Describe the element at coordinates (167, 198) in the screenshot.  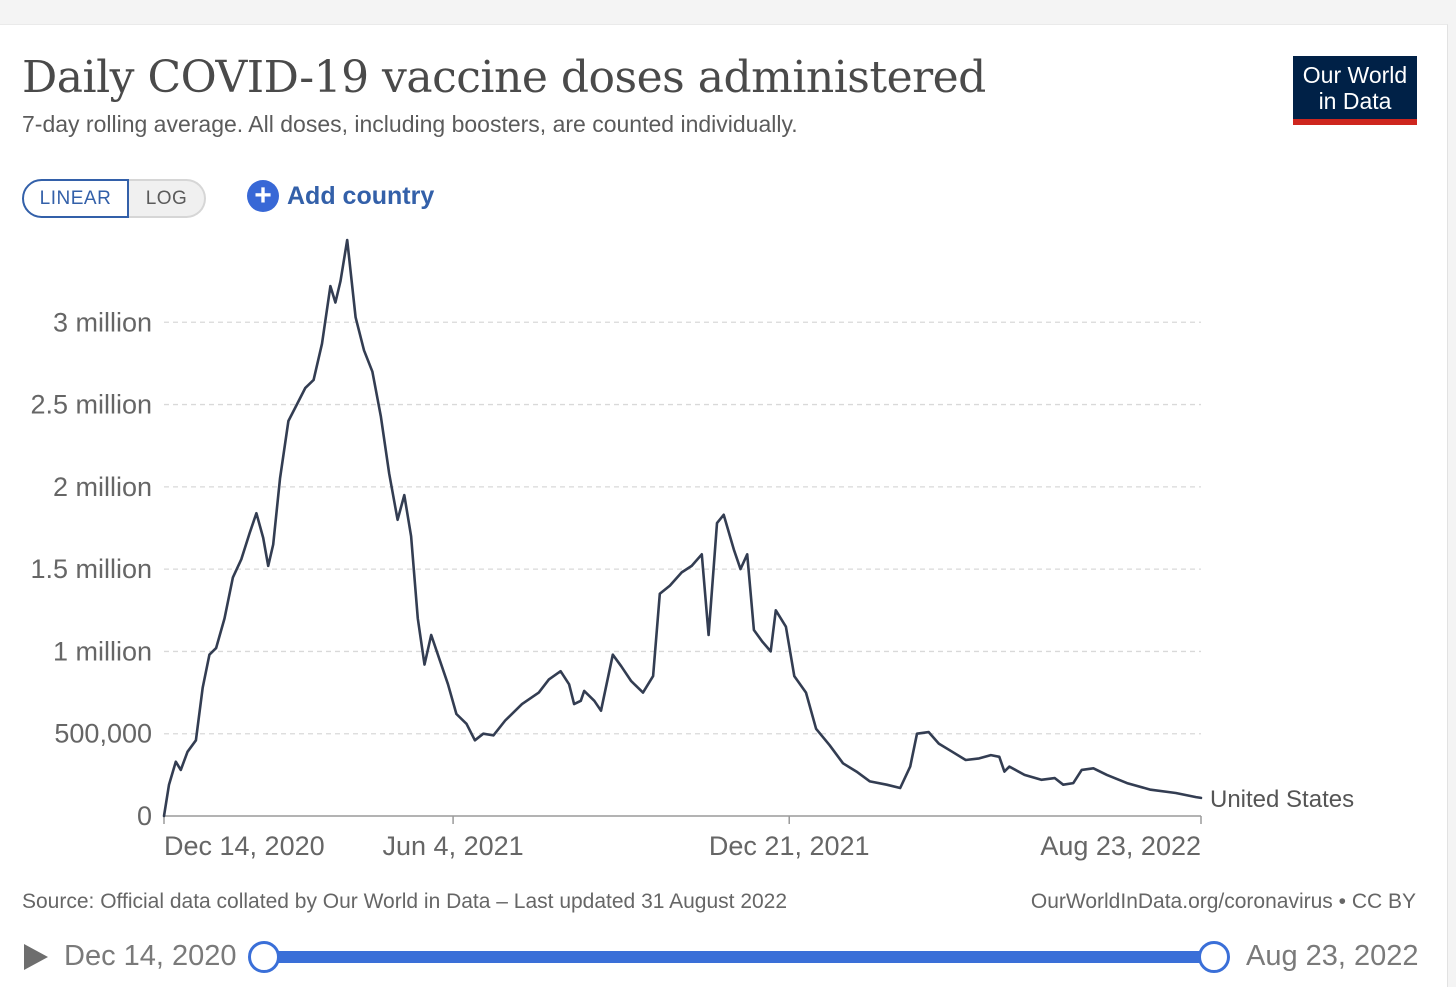
I see `scale-log-button: LOG` at that location.